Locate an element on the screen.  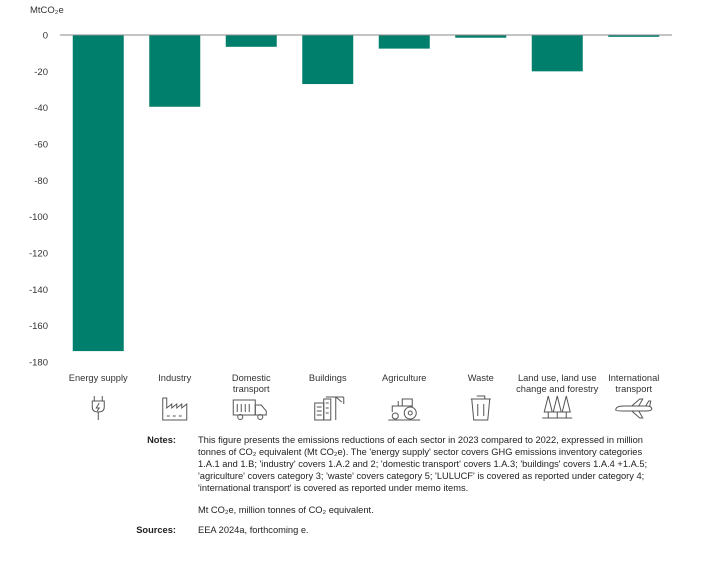
trees-icon is located at coordinates (557, 407).